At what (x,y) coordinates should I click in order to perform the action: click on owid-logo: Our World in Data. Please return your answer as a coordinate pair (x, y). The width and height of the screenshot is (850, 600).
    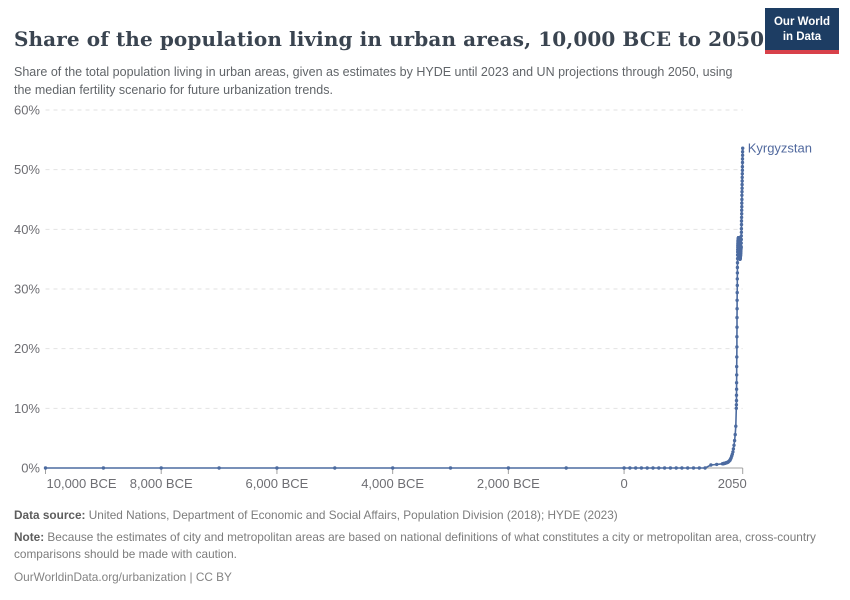
    Looking at the image, I should click on (801, 31).